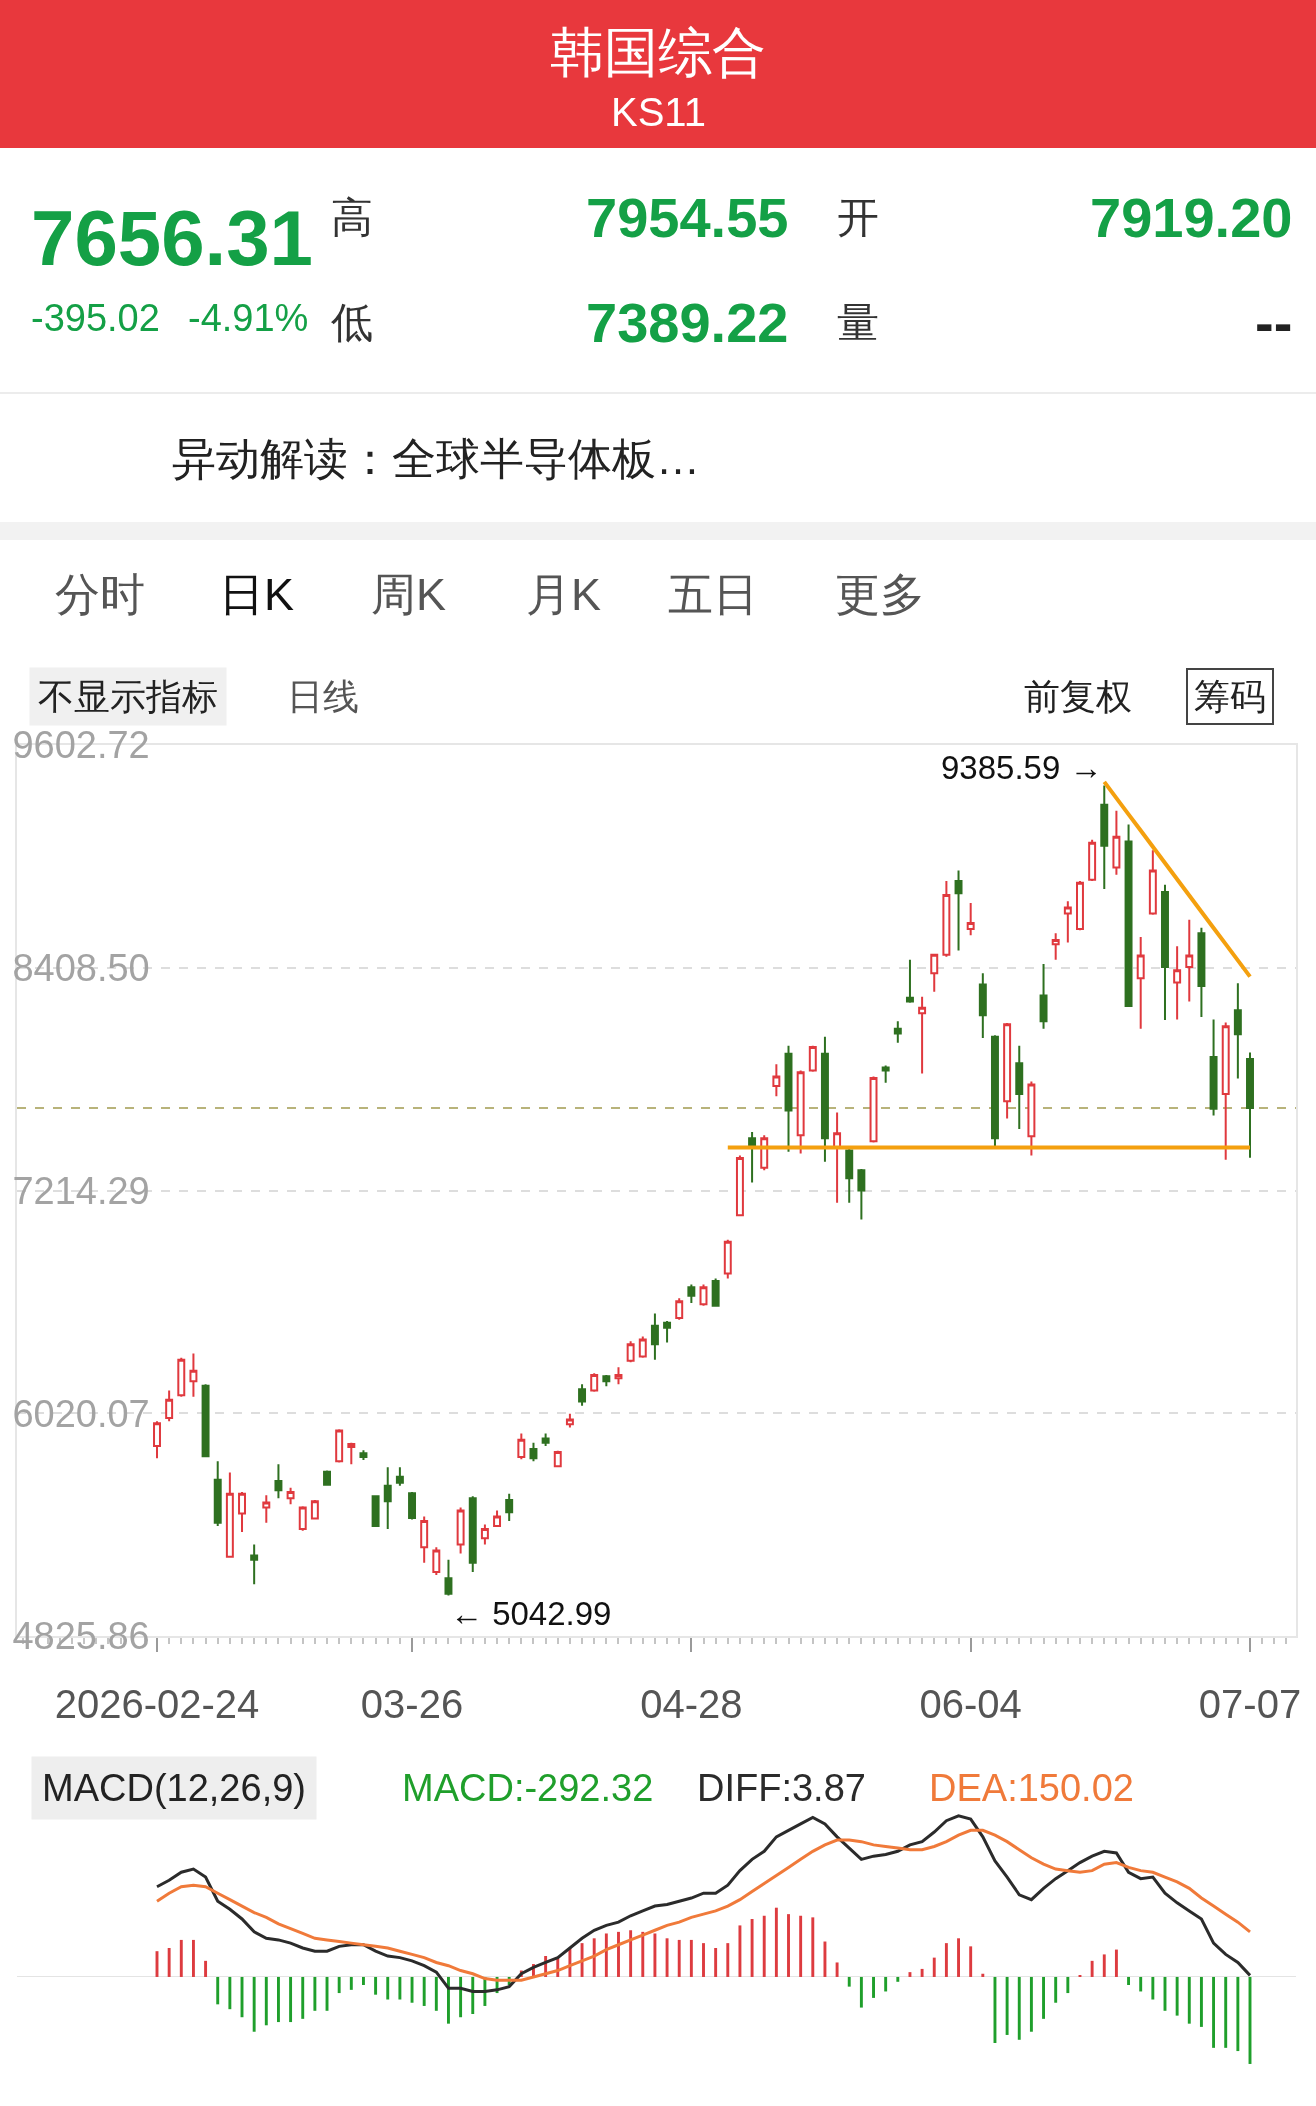 Image resolution: width=1316 pixels, height=2106 pixels. Describe the element at coordinates (100, 594) in the screenshot. I see `text: 分时` at that location.